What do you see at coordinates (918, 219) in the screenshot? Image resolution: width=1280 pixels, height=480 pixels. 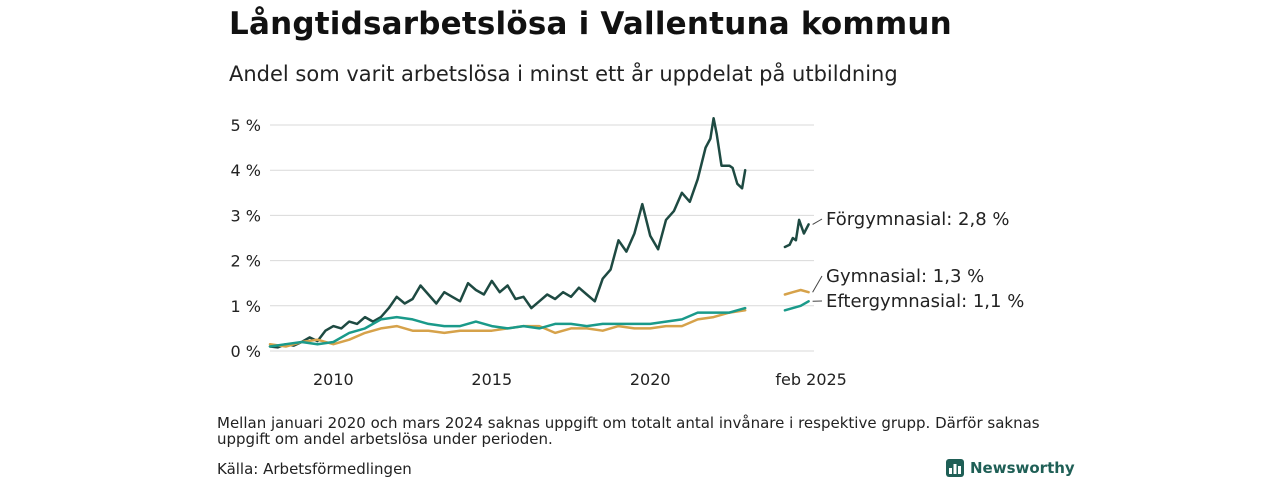 I see `series-label: Förgymnasial: 2,8 %` at bounding box center [918, 219].